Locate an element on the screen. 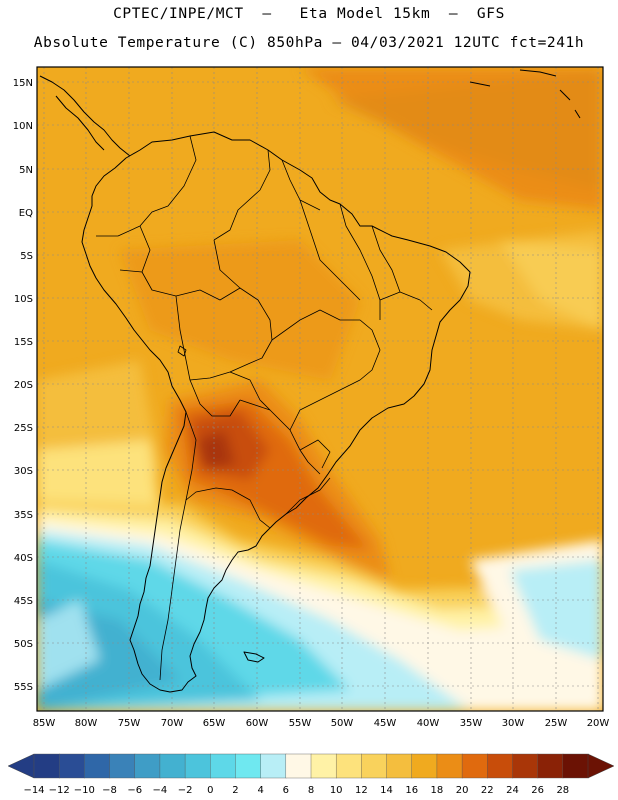  lat-label: 5N is located at coordinates (26, 170).